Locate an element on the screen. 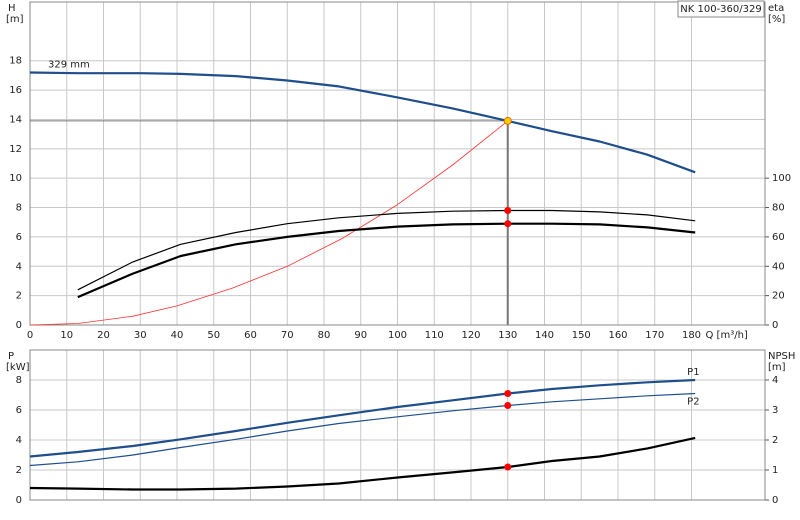 The height and width of the screenshot is (520, 800). x-axis-label: Q [m³/h] is located at coordinates (727, 335).